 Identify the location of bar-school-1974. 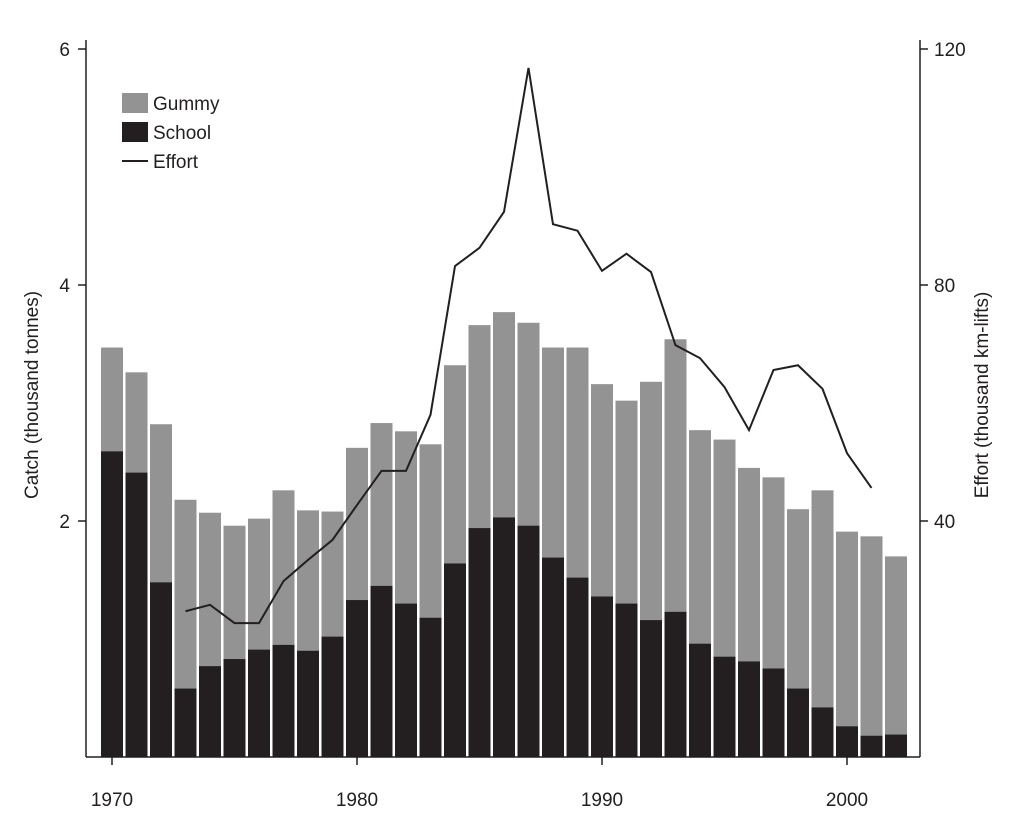
(210, 711).